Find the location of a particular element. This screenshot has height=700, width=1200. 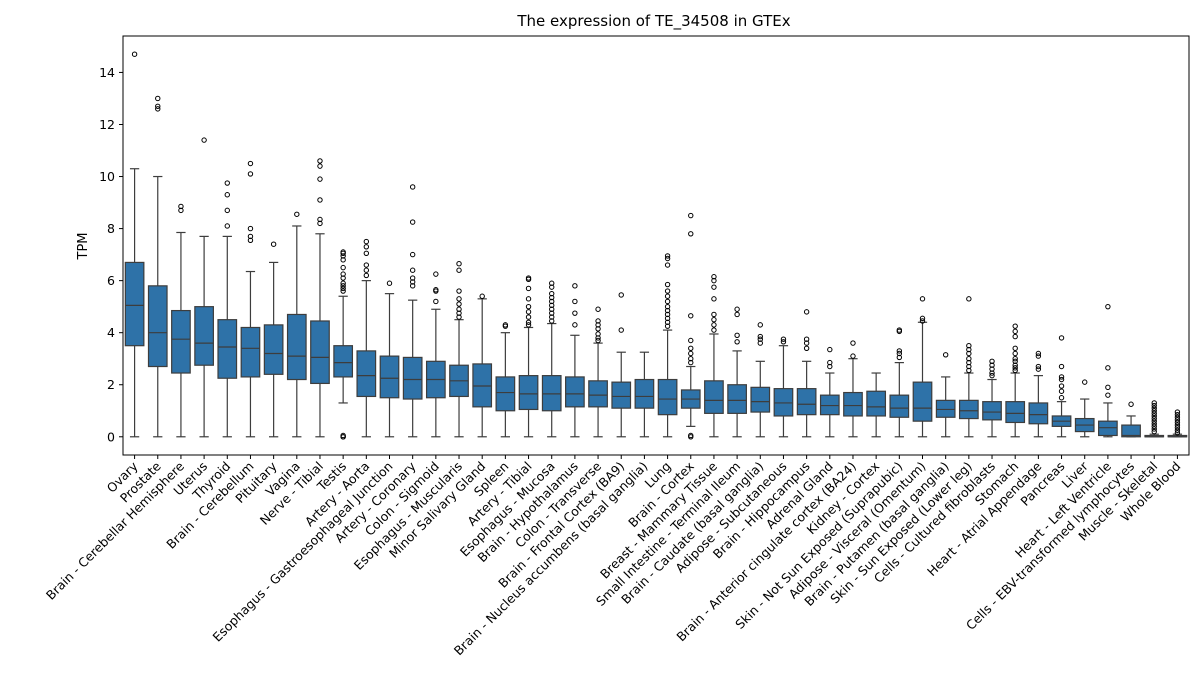

y-tick-label: 8 is located at coordinates (111, 228).